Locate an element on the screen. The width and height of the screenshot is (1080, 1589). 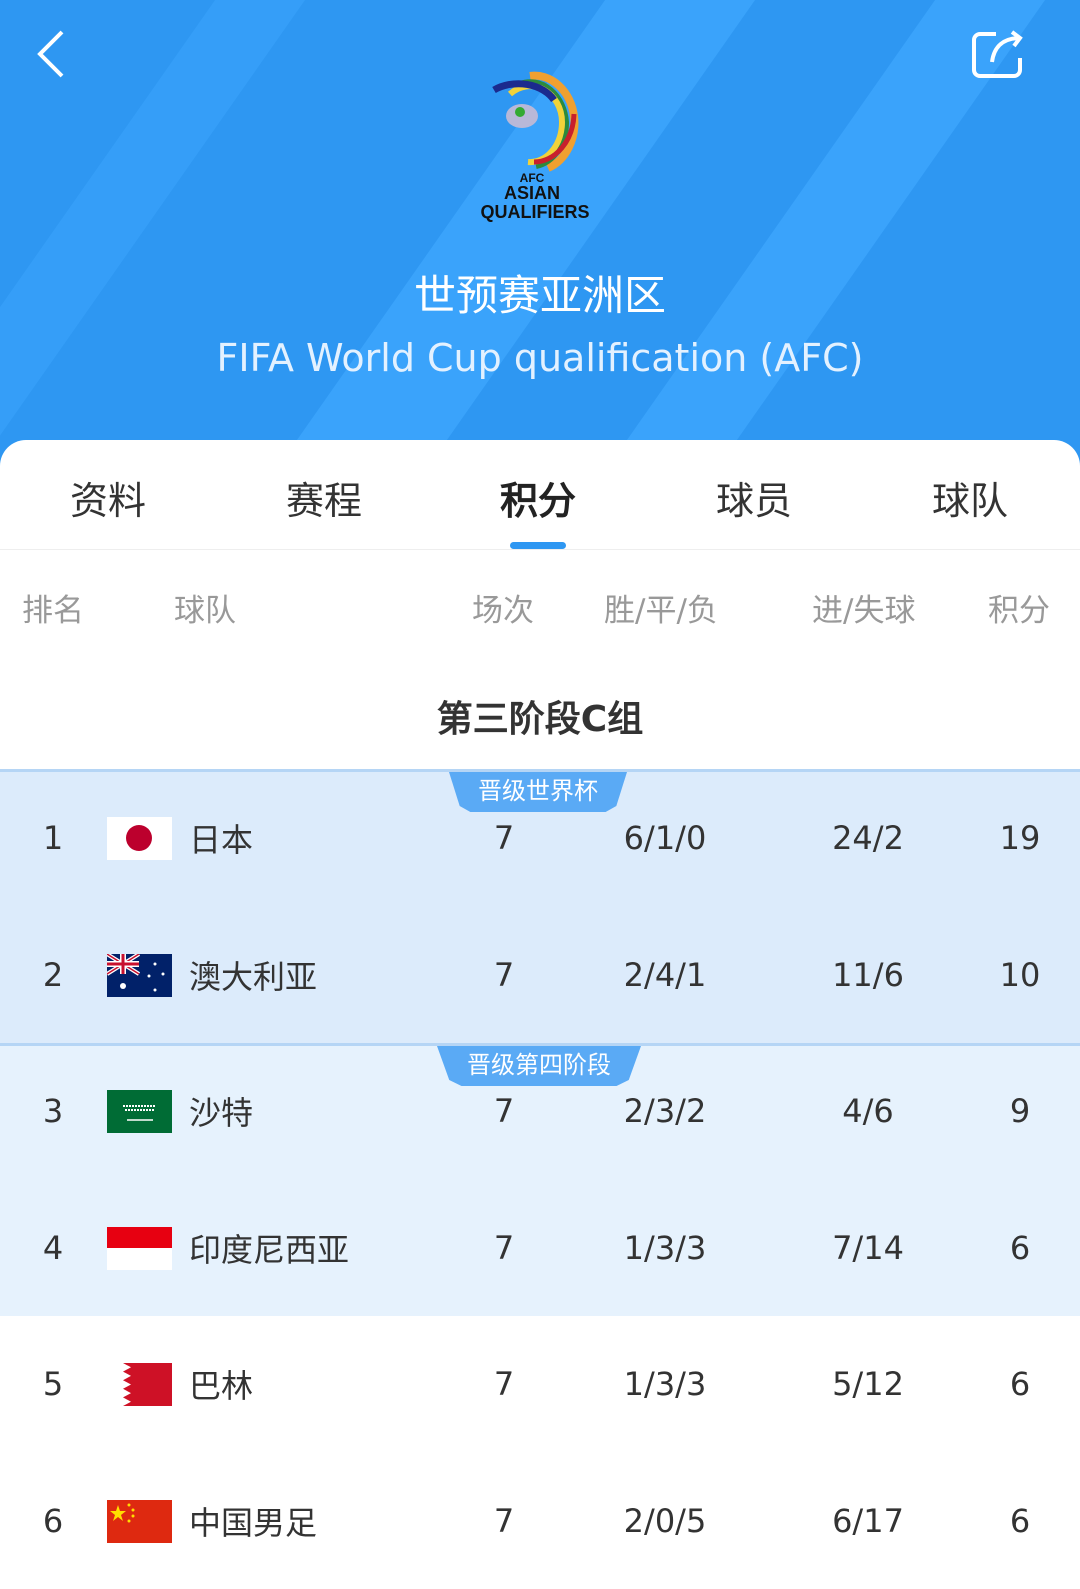
table-row: 3 沙特 7 2/3/2 4/6 9 is located at coordinates (540, 1111).